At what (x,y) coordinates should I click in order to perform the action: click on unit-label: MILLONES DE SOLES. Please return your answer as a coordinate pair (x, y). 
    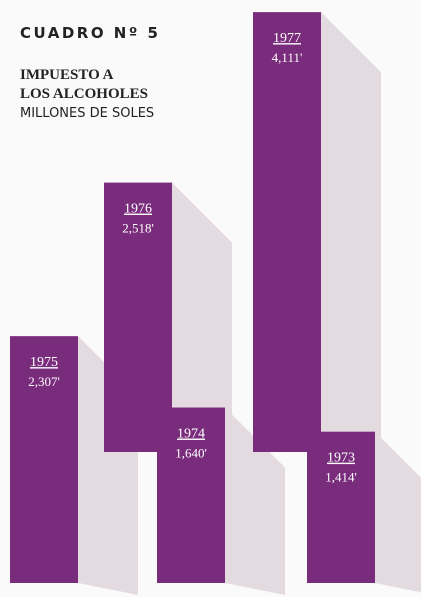
    Looking at the image, I should click on (87, 113).